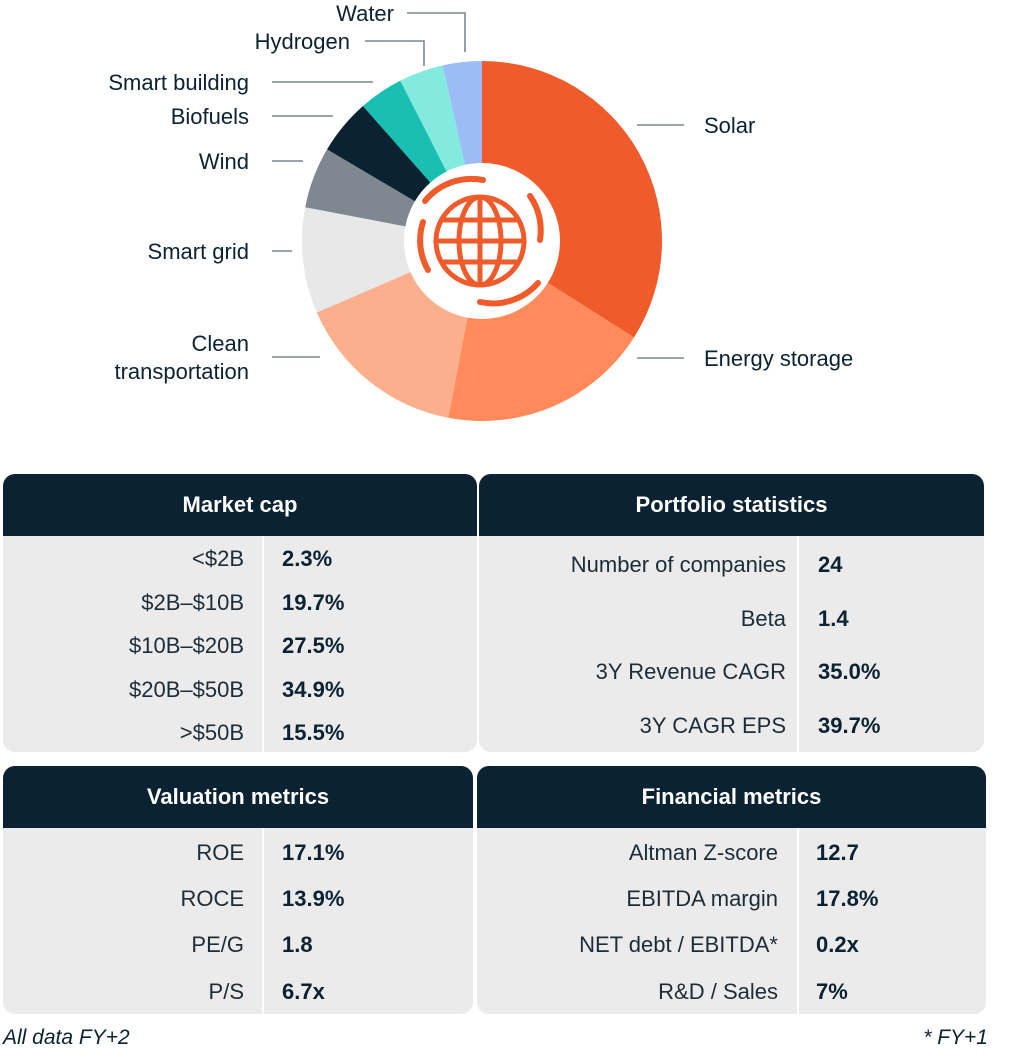 This screenshot has height=1060, width=1018. Describe the element at coordinates (218, 558) in the screenshot. I see `row-label: <$2B` at that location.